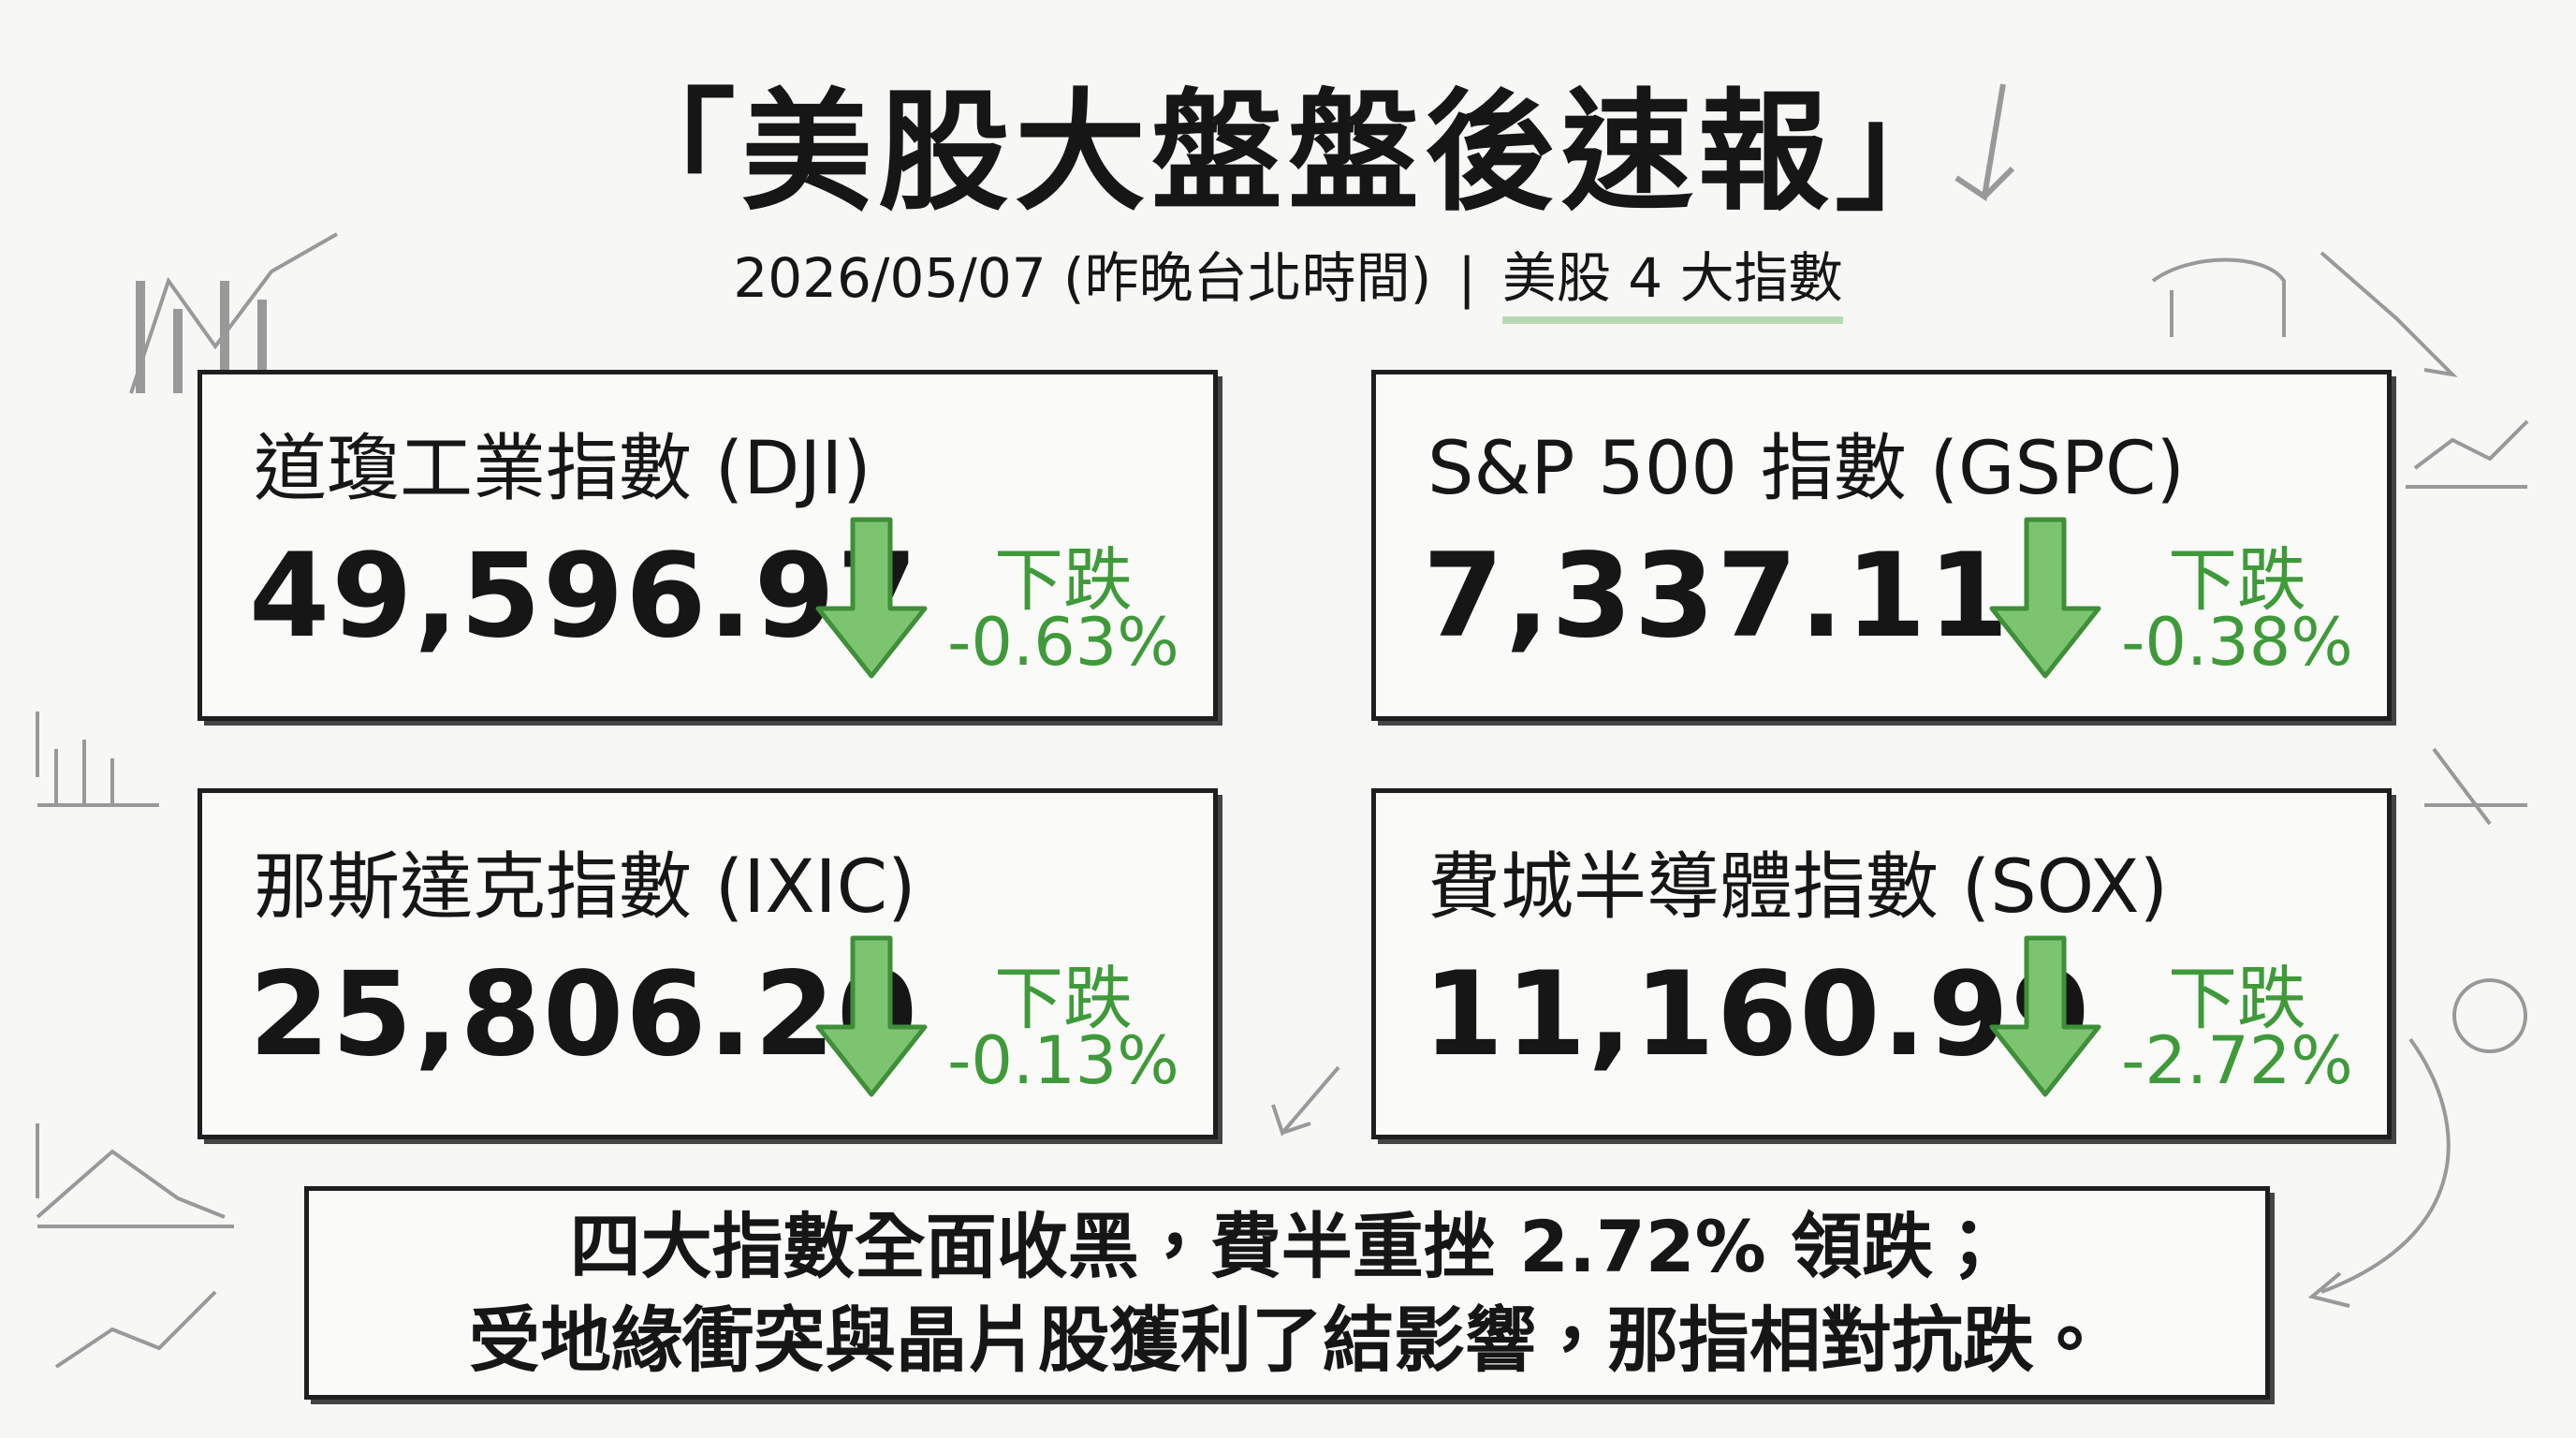 The height and width of the screenshot is (1438, 2576). Describe the element at coordinates (2218, 297) in the screenshot. I see `doodle-bear` at that location.